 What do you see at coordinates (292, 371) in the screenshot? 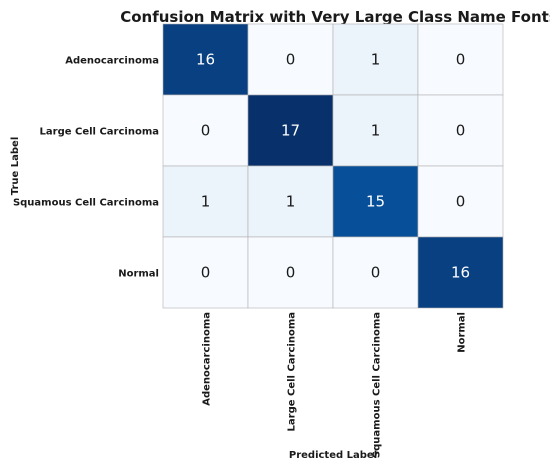
I see `x-tick-label: Large Cell Carcinoma` at bounding box center [292, 371].